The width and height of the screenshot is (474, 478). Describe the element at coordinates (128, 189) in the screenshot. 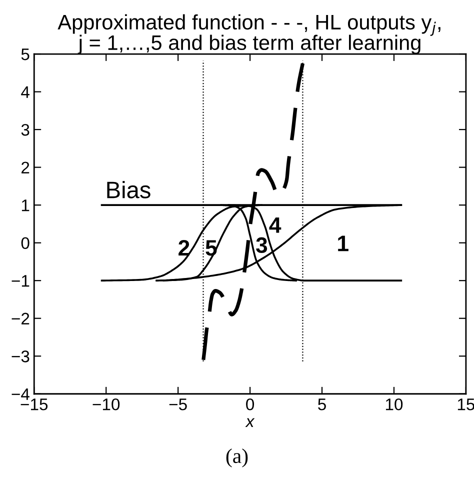

I see `series-label: Bias` at that location.